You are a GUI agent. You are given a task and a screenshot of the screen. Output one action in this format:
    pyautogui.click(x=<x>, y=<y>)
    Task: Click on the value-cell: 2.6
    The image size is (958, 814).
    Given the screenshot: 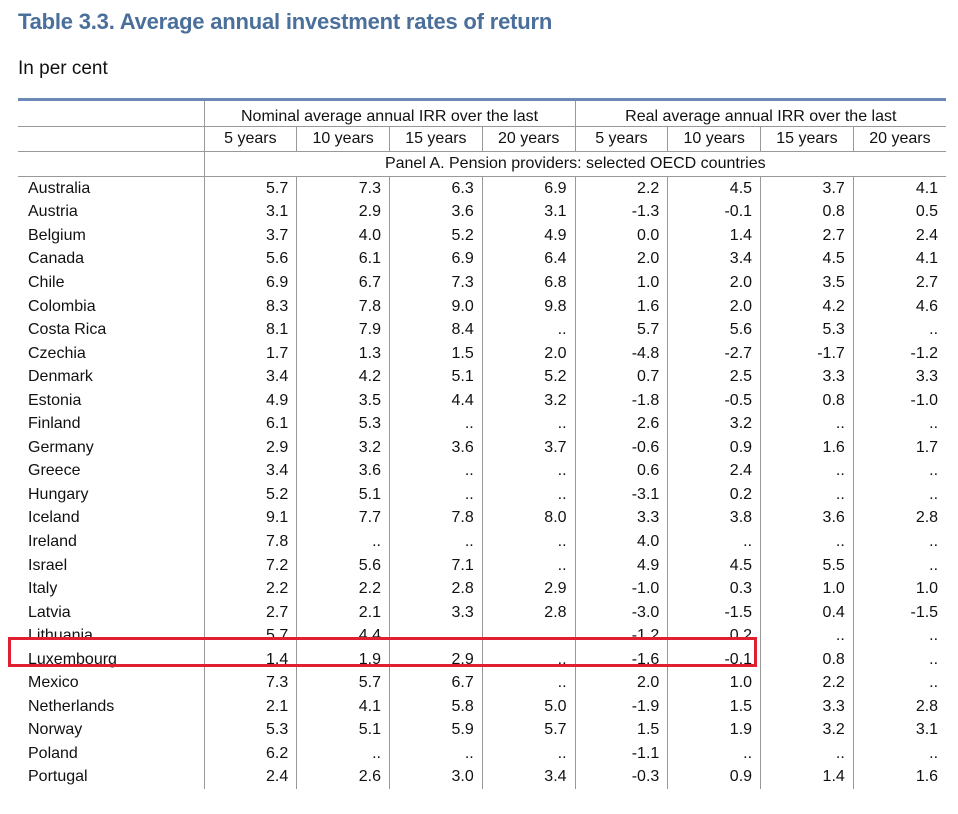 What is the action you would take?
    pyautogui.click(x=621, y=424)
    